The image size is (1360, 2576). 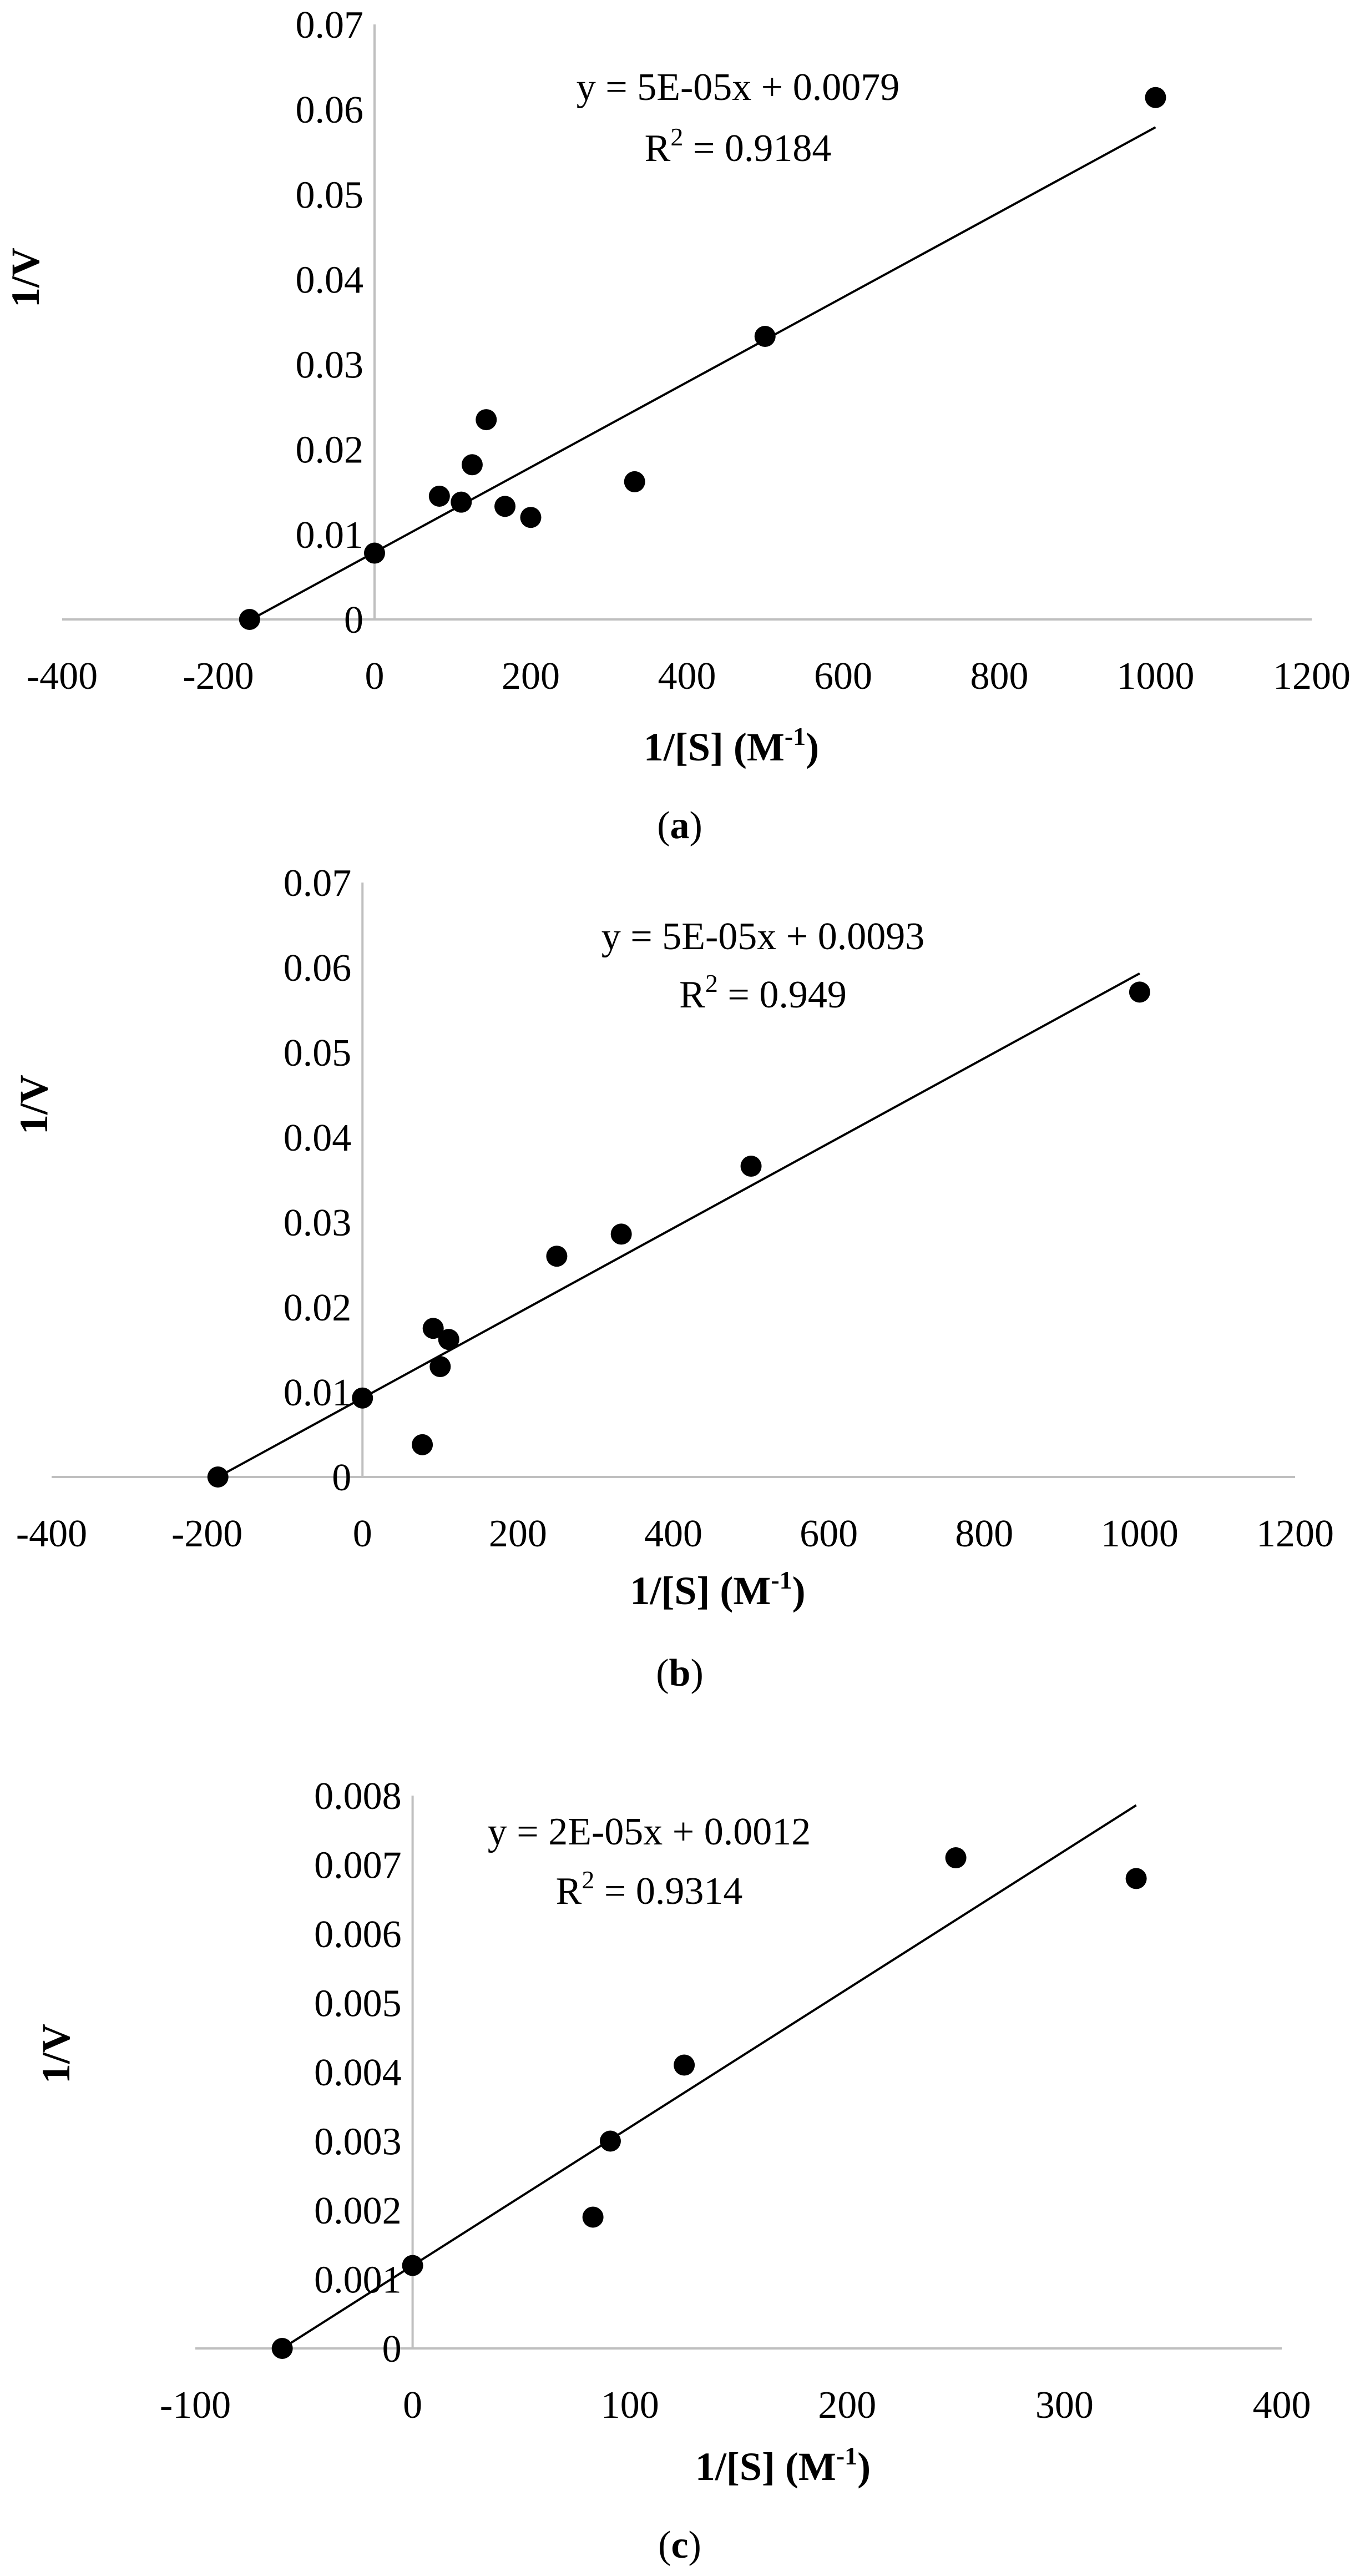 What do you see at coordinates (358, 2004) in the screenshot?
I see `y-tick-label: 0.005` at bounding box center [358, 2004].